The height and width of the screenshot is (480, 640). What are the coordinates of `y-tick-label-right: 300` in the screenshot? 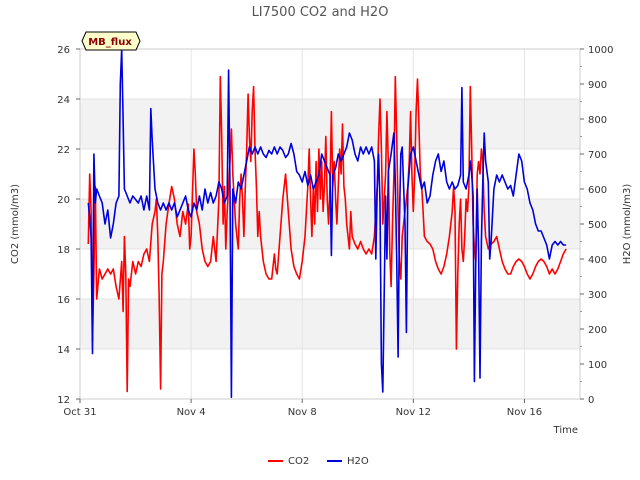 It's located at (597, 295).